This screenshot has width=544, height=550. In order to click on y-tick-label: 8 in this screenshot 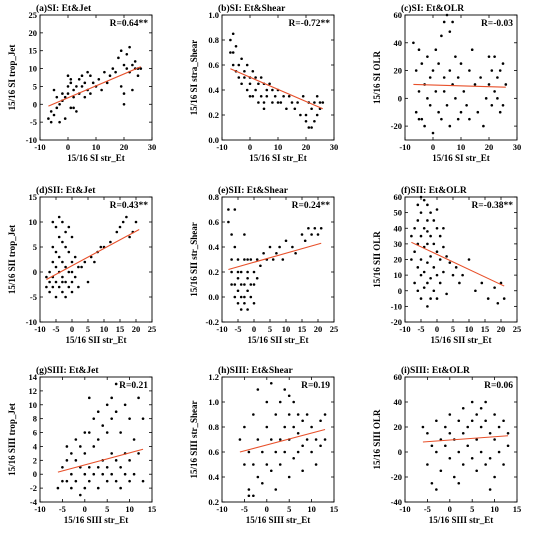, I will do `click(35, 419)`.